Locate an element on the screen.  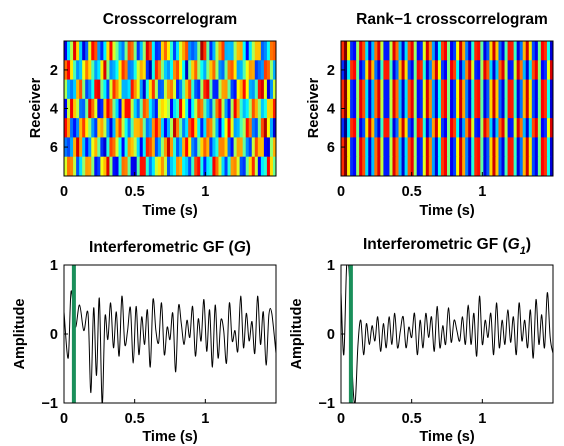
x-tick-labels: 0 0.5 1 is located at coordinates (411, 413).